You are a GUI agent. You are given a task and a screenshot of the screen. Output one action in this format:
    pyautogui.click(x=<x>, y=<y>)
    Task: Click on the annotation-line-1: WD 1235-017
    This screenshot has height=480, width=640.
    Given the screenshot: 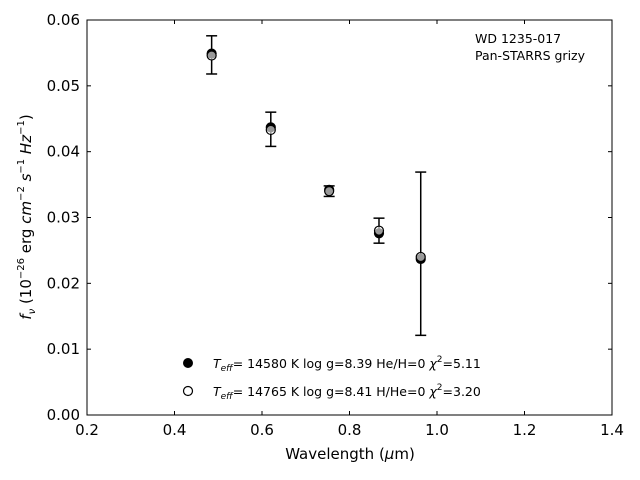 What is the action you would take?
    pyautogui.click(x=518, y=38)
    